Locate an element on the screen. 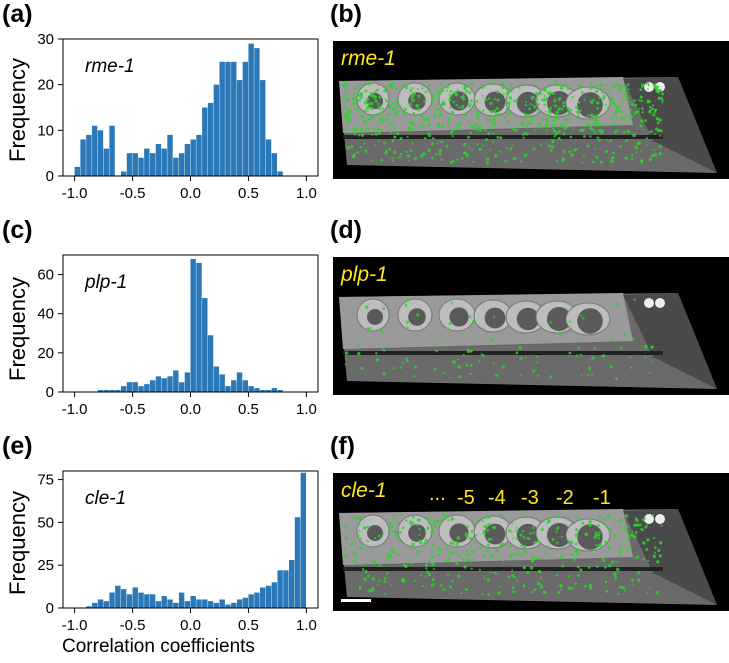  oocyte-stage--1: -1 is located at coordinates (602, 498).